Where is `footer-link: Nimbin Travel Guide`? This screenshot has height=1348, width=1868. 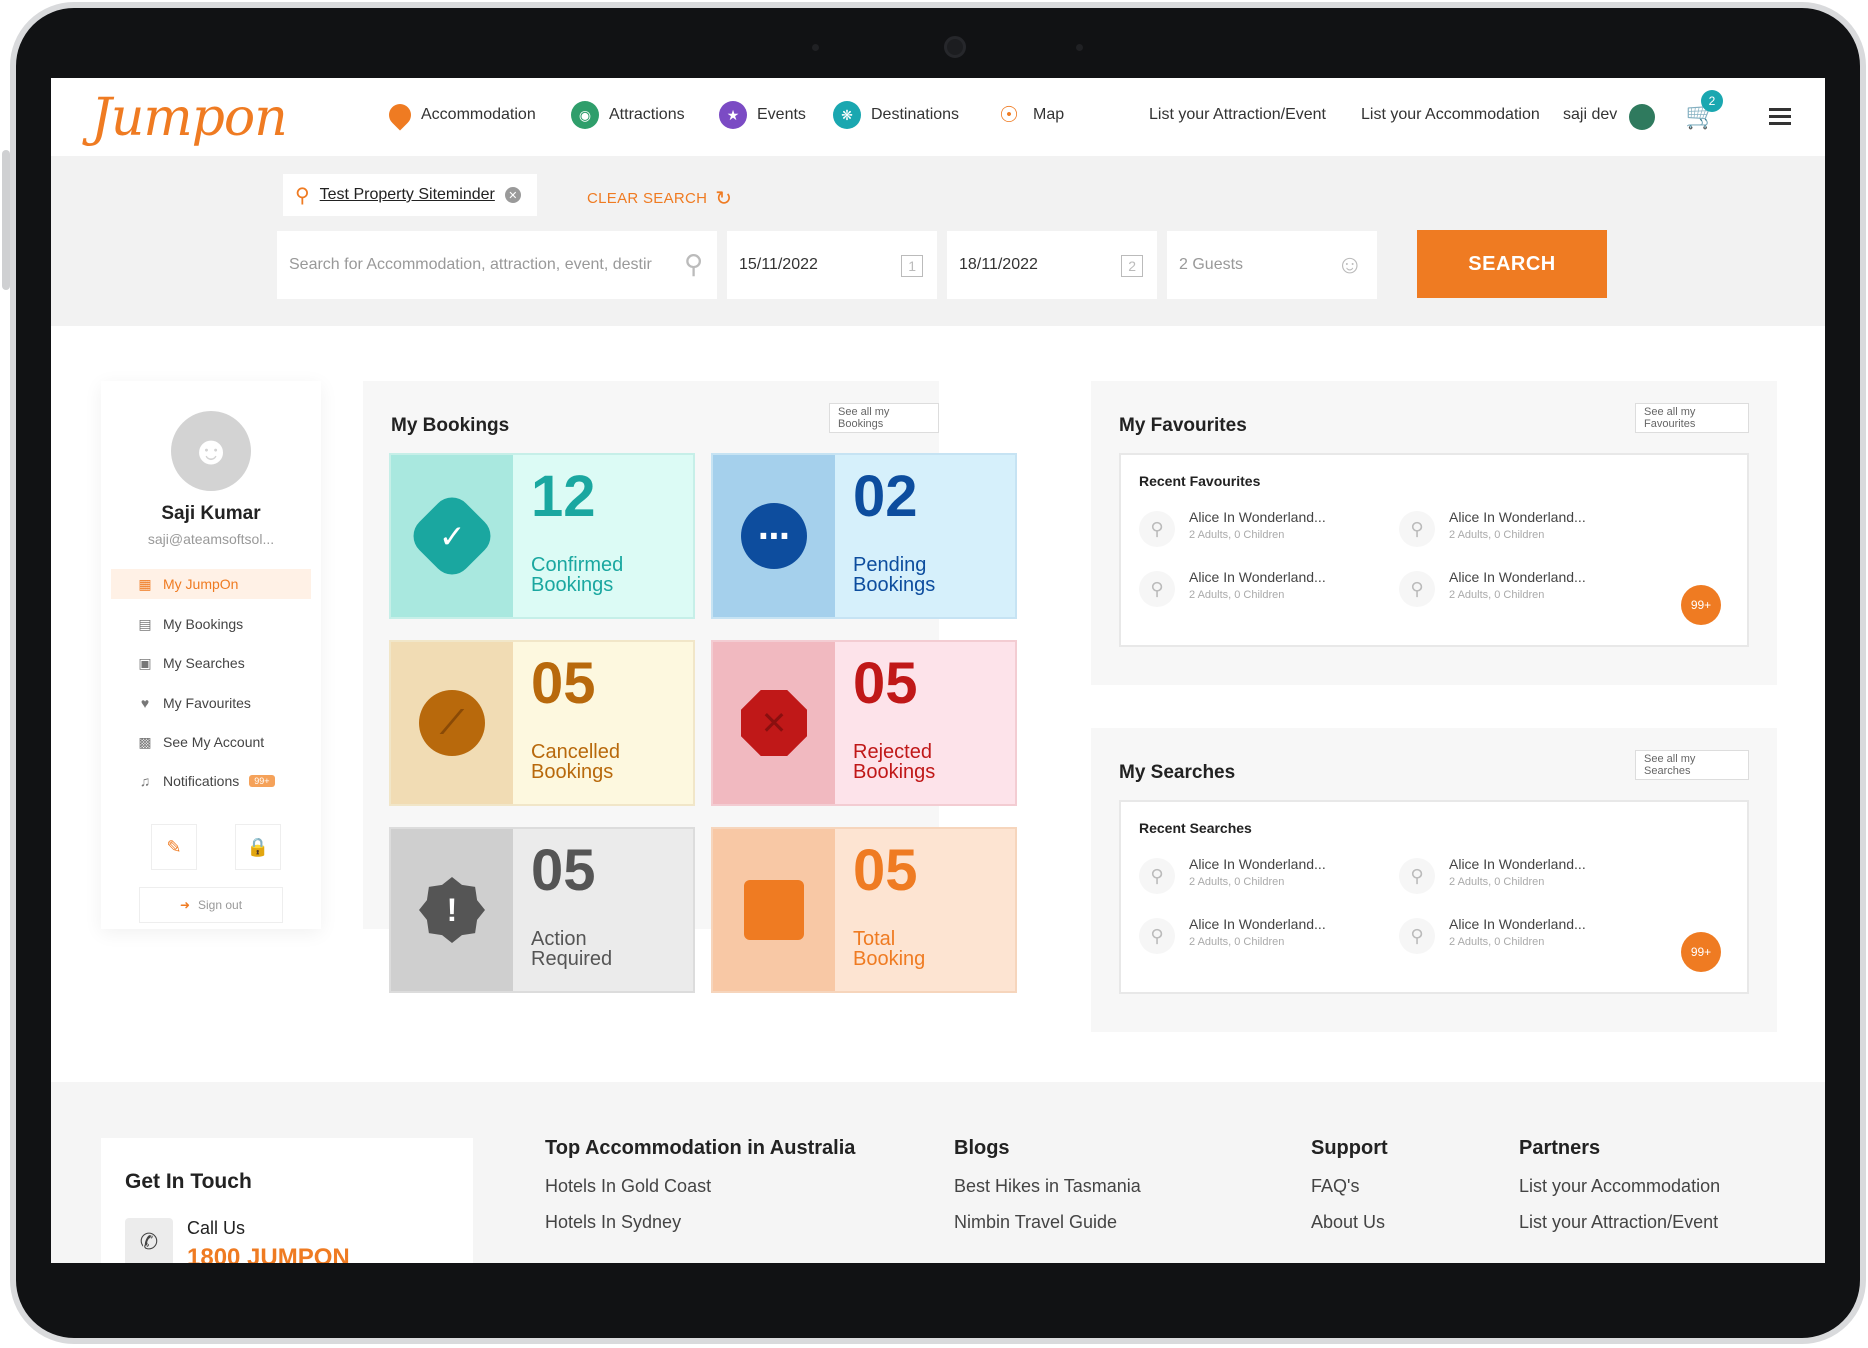 footer-link: Nimbin Travel Guide is located at coordinates (1036, 1222).